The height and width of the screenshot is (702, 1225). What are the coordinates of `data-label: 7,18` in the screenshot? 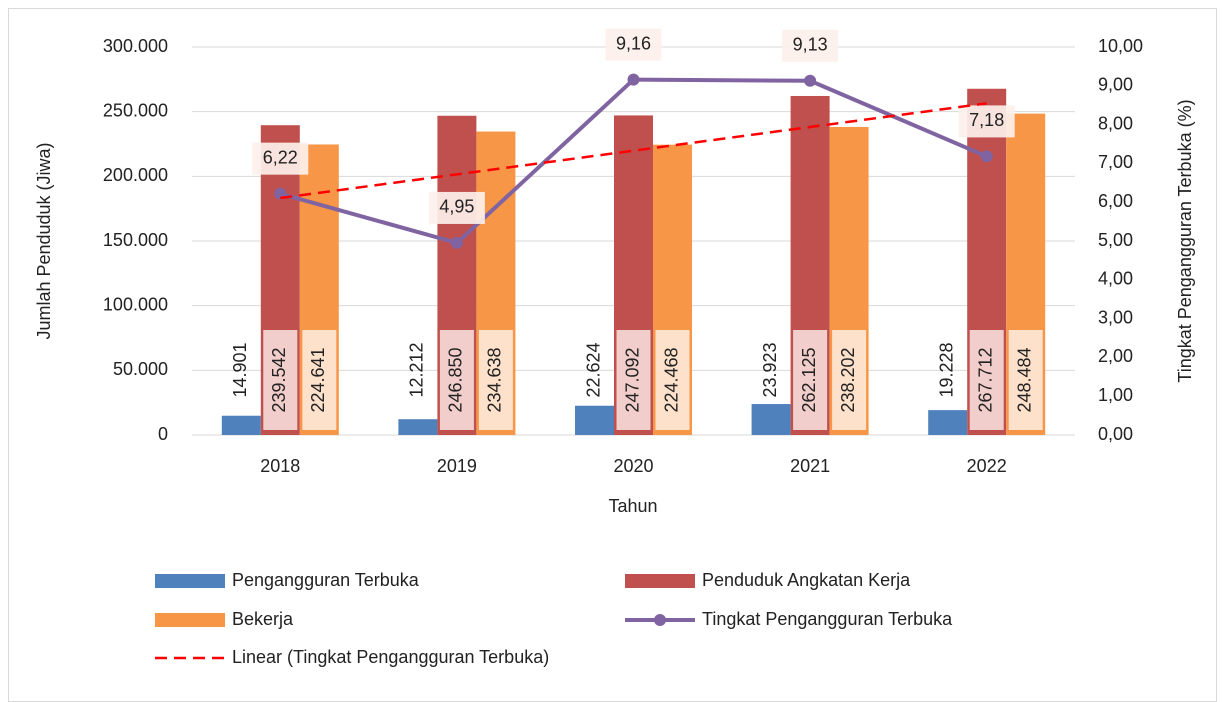 It's located at (986, 120).